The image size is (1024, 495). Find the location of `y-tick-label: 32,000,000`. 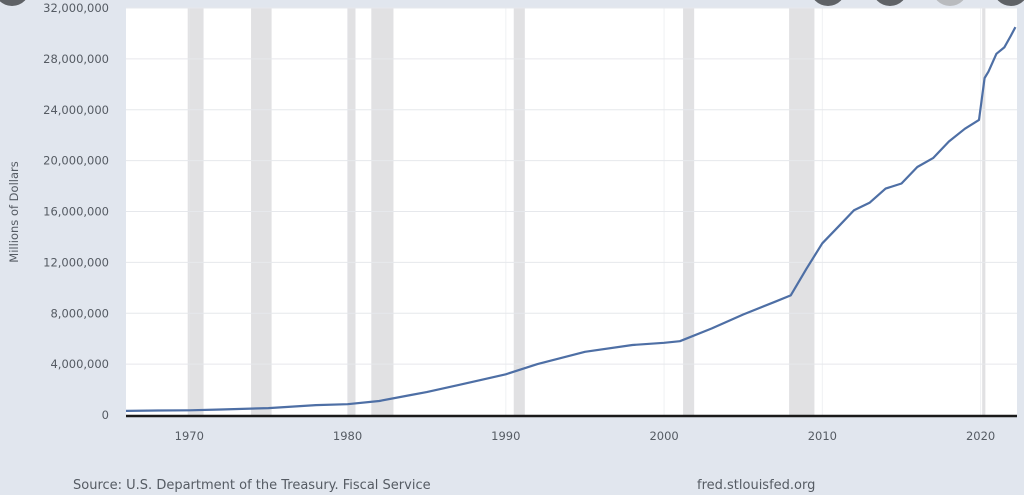

y-tick-label: 32,000,000 is located at coordinates (76, 8).